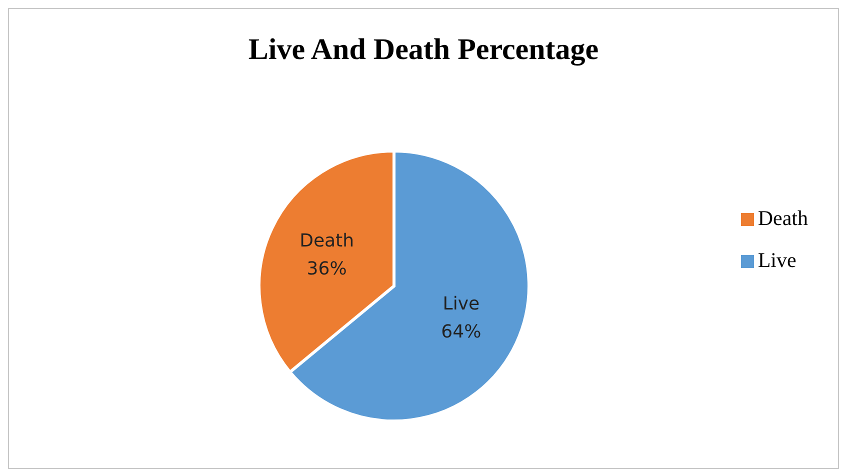 Image resolution: width=845 pixels, height=475 pixels. What do you see at coordinates (777, 260) in the screenshot?
I see `legend-label: Live` at bounding box center [777, 260].